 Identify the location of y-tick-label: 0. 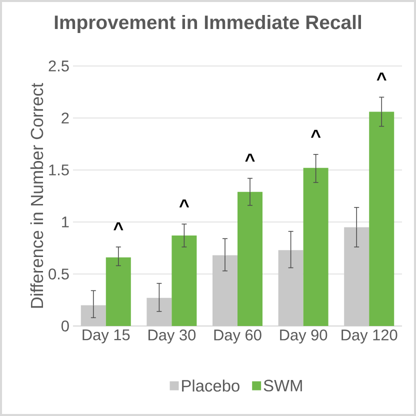
(65, 326).